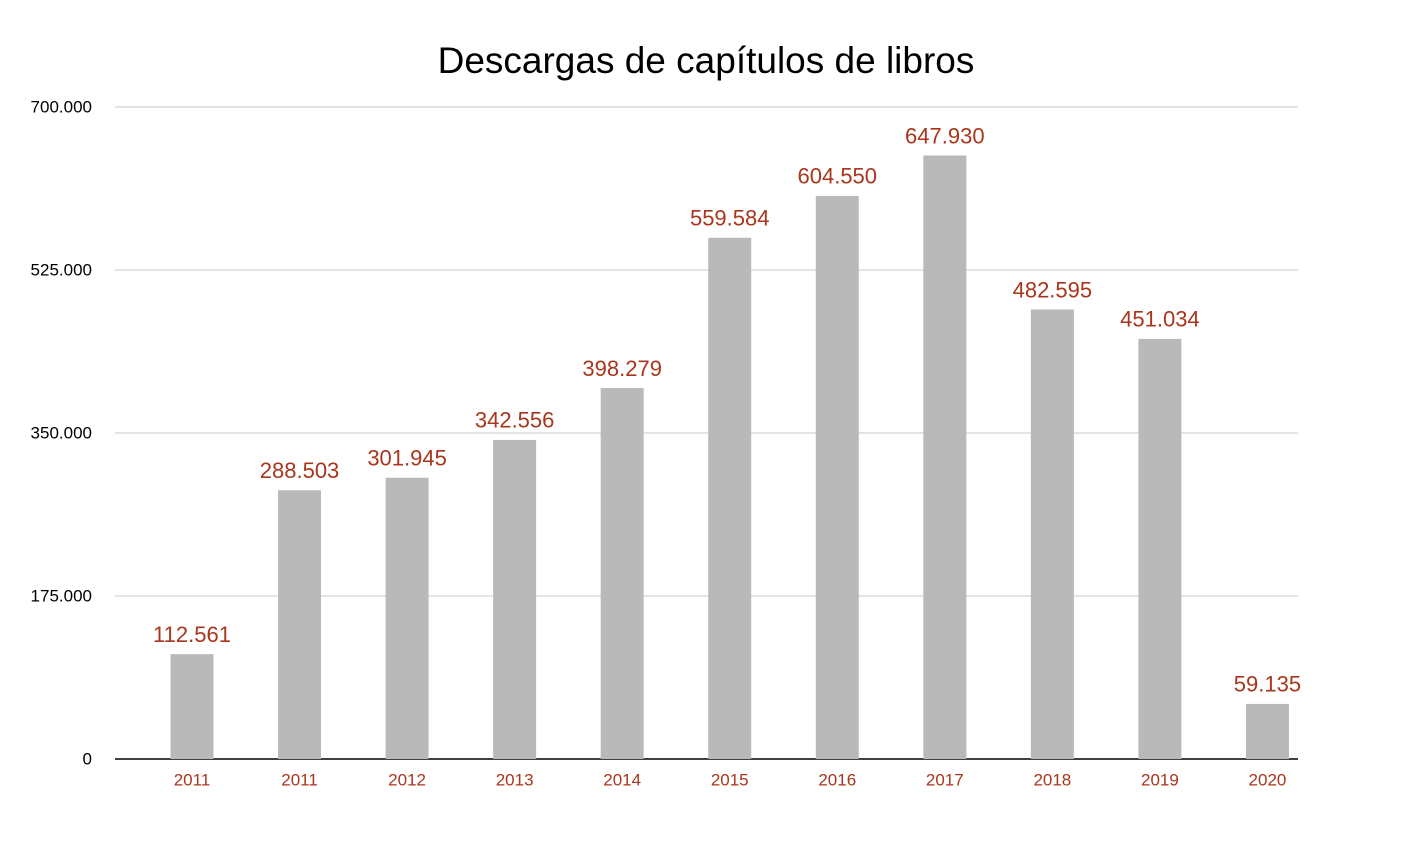 The image size is (1404, 846). I want to click on y-tick-label: 700.000, so click(61, 106).